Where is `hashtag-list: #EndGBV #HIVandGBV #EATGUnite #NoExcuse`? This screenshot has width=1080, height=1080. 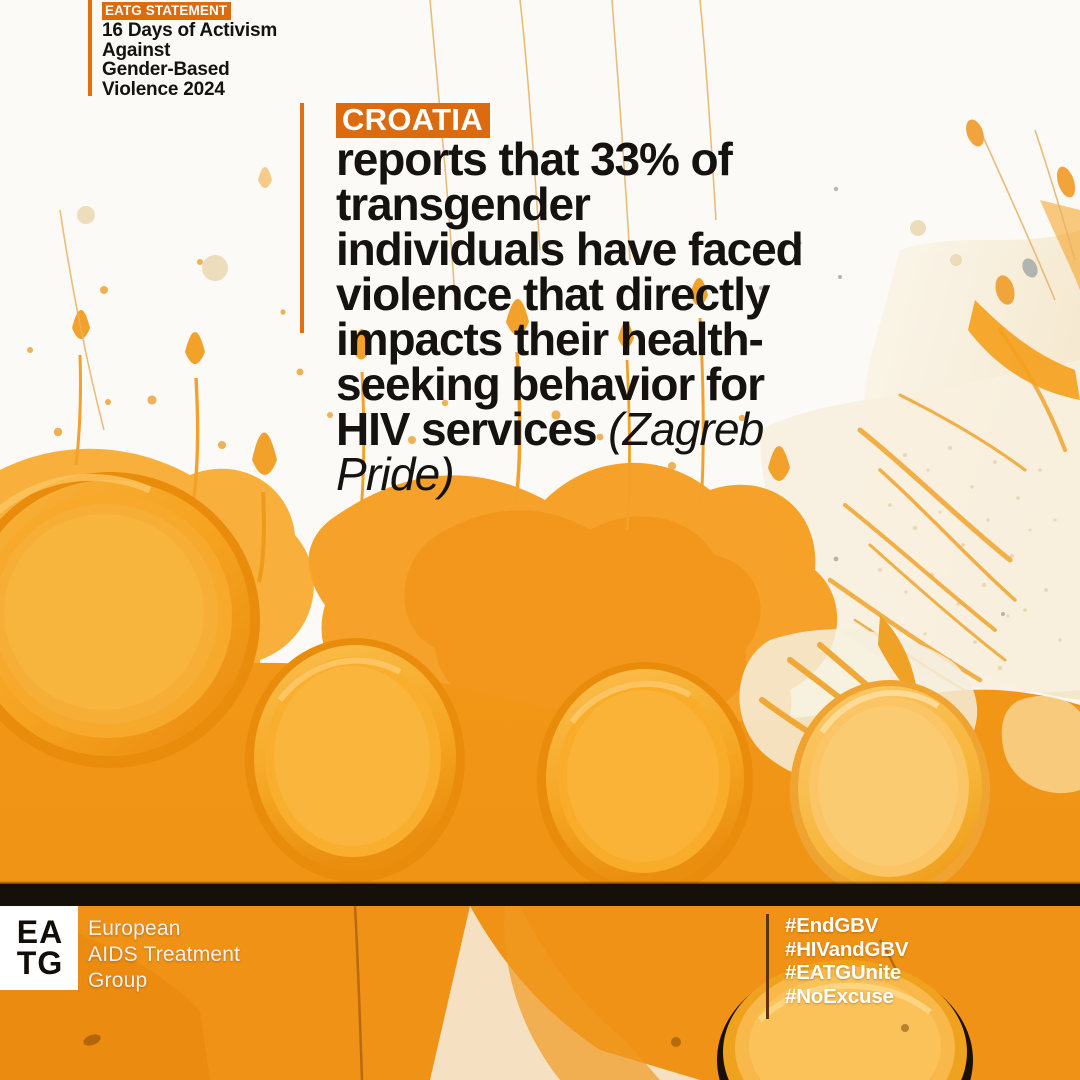
hashtag-list: #EndGBV #HIVandGBV #EATGUnite #NoExcuse is located at coordinates (837, 966).